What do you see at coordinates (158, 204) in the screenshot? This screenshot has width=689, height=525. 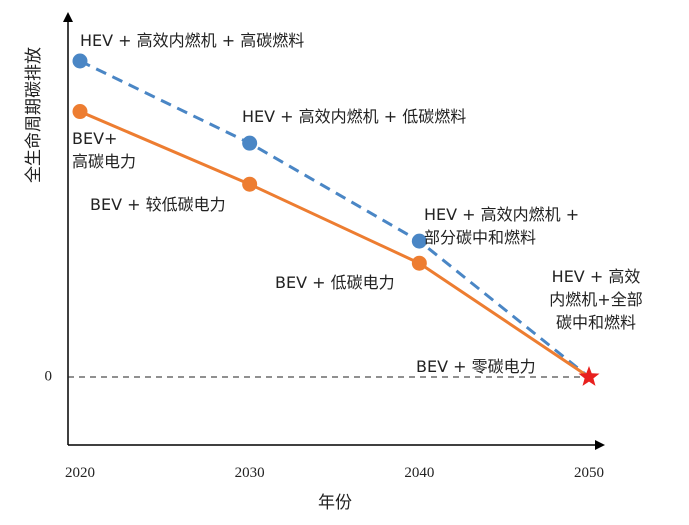 I see `point-label-bev-2030: BEV + 较低碳电力` at bounding box center [158, 204].